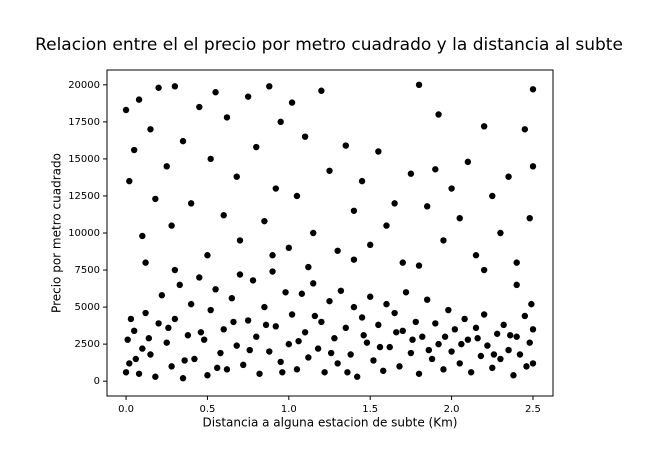 The image size is (658, 466). What do you see at coordinates (84, 159) in the screenshot?
I see `y-tick-label: 15000` at bounding box center [84, 159].